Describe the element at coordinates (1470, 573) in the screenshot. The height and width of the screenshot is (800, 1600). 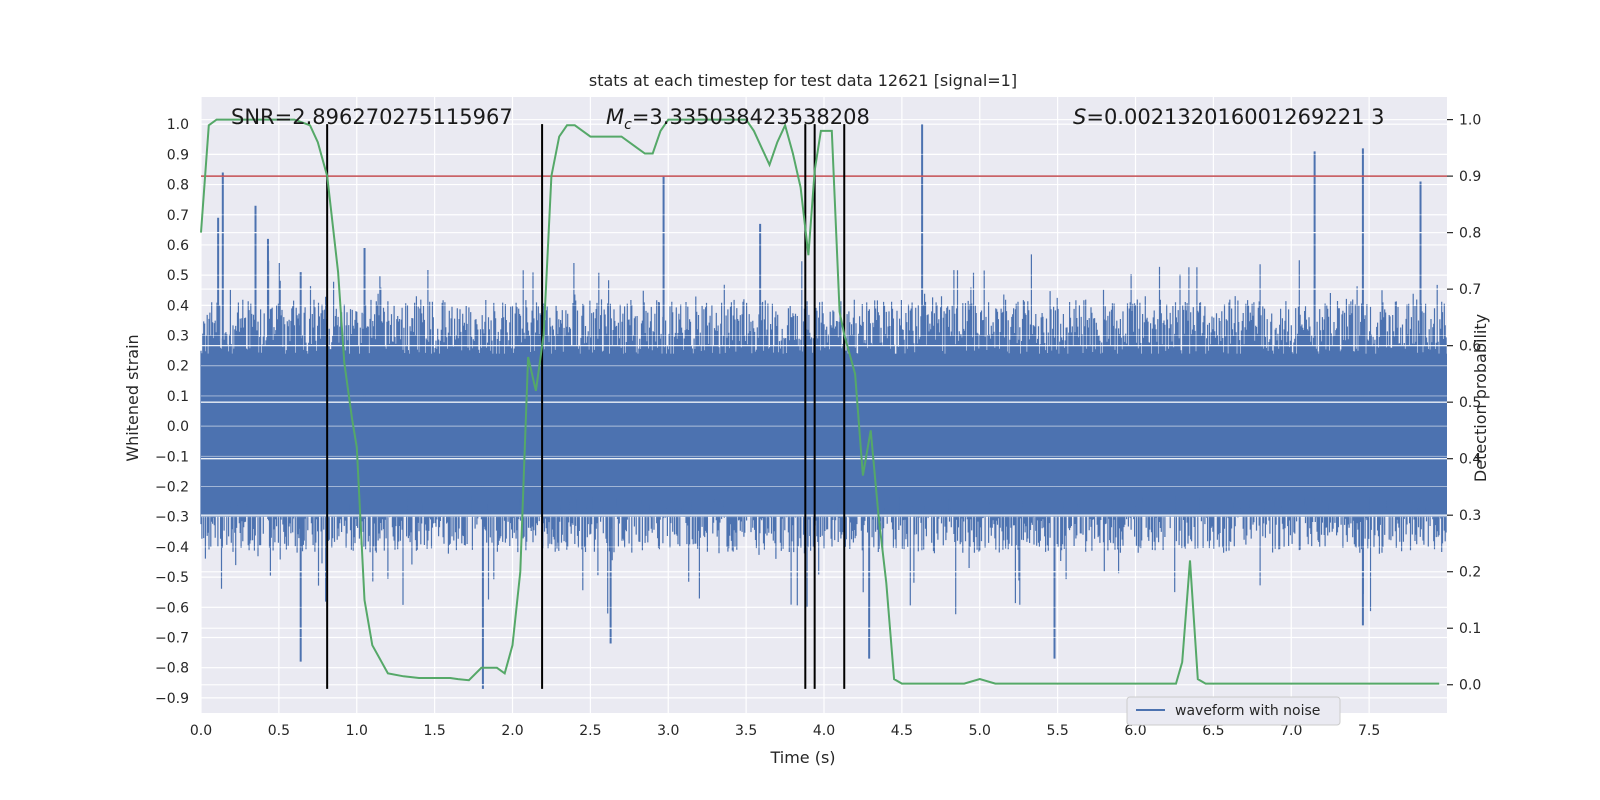
I see `y2-tick-label-2: 0.2` at that location.